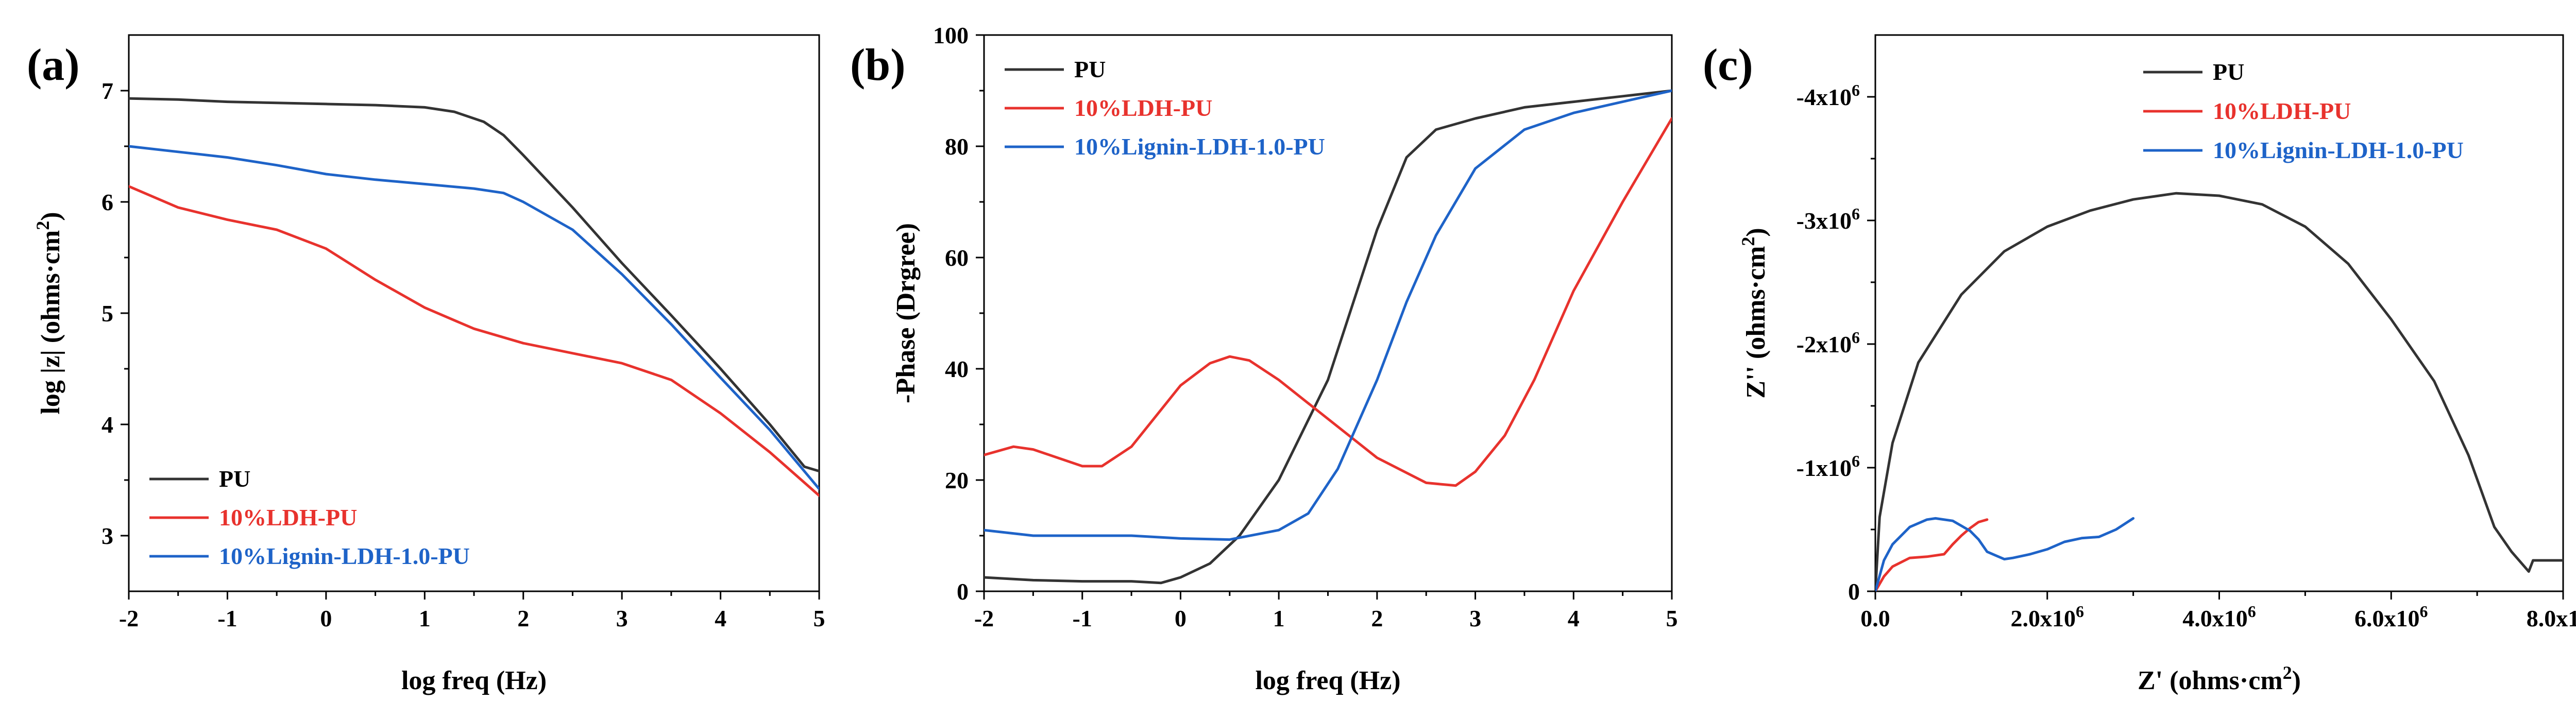  Describe the element at coordinates (957, 369) in the screenshot. I see `y-tick-label: 40` at that location.